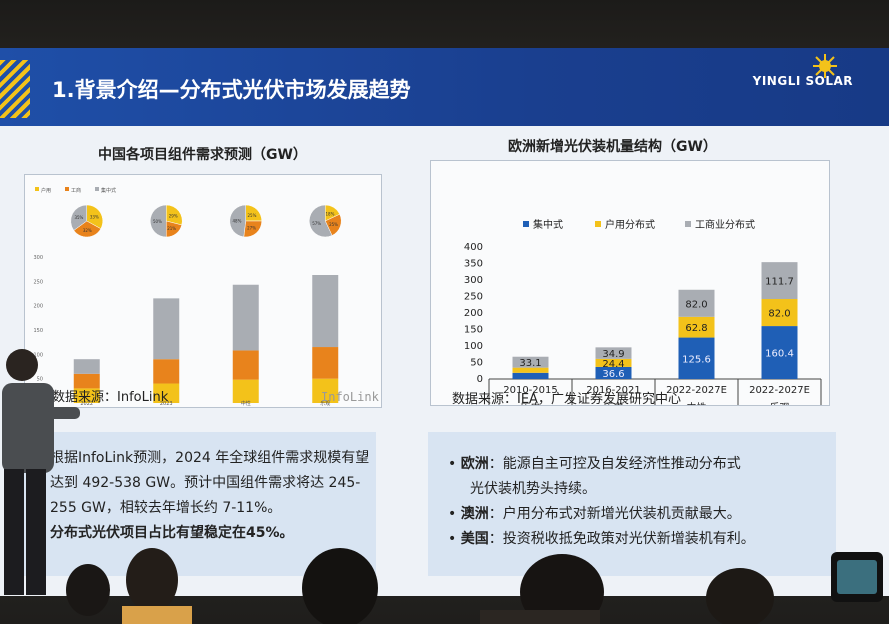 The image size is (889, 624). I want to click on phone-camera, so click(857, 577).